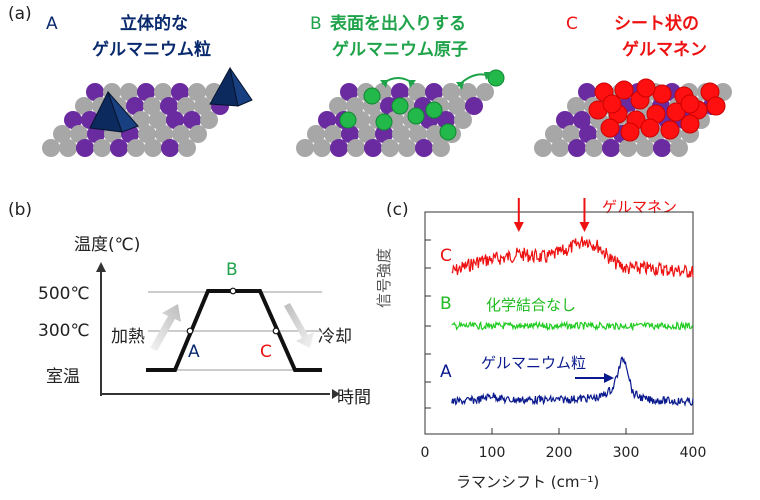 Image resolution: width=760 pixels, height=500 pixels. Describe the element at coordinates (64, 331) in the screenshot. I see `level-300: 300℃` at that location.